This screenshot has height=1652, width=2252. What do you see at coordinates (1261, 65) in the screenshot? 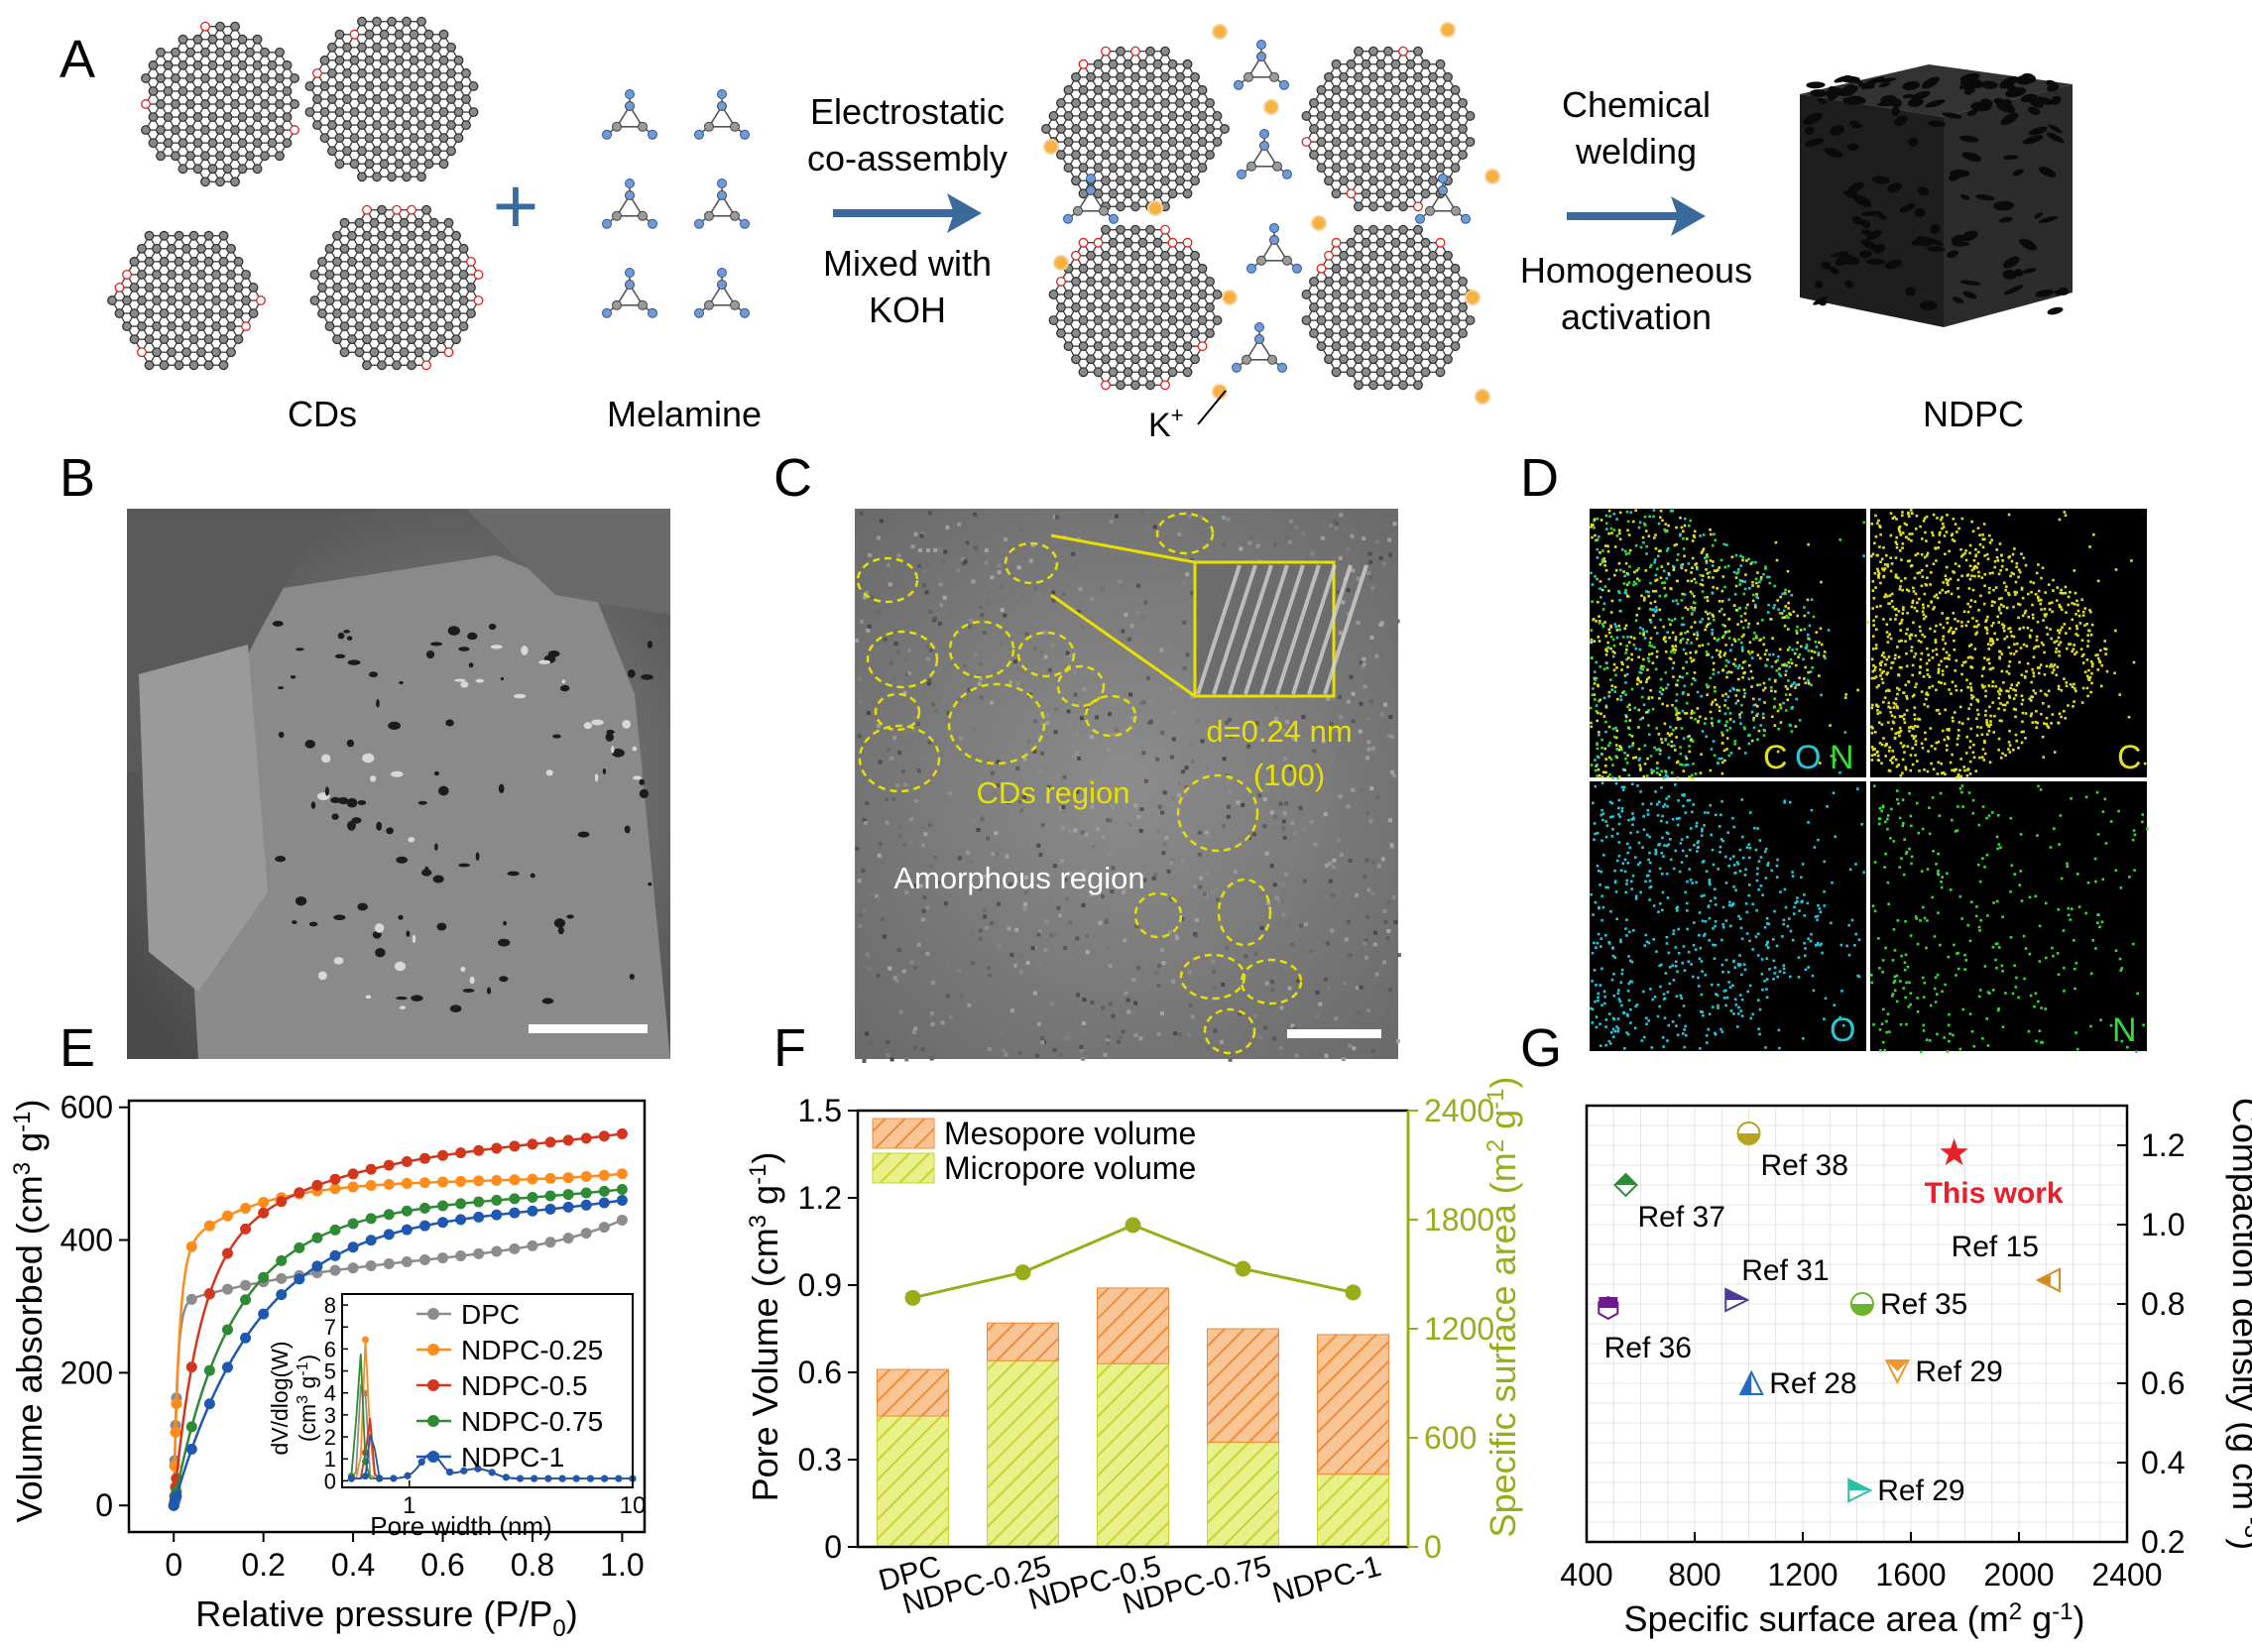
I see `assembled-melamine` at bounding box center [1261, 65].